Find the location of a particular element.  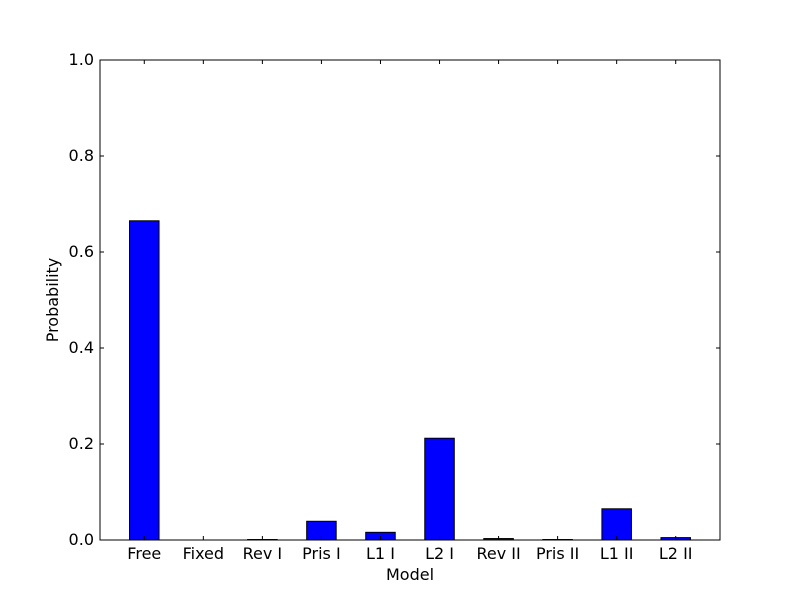

y-tick-label: 1.0 is located at coordinates (81, 59).